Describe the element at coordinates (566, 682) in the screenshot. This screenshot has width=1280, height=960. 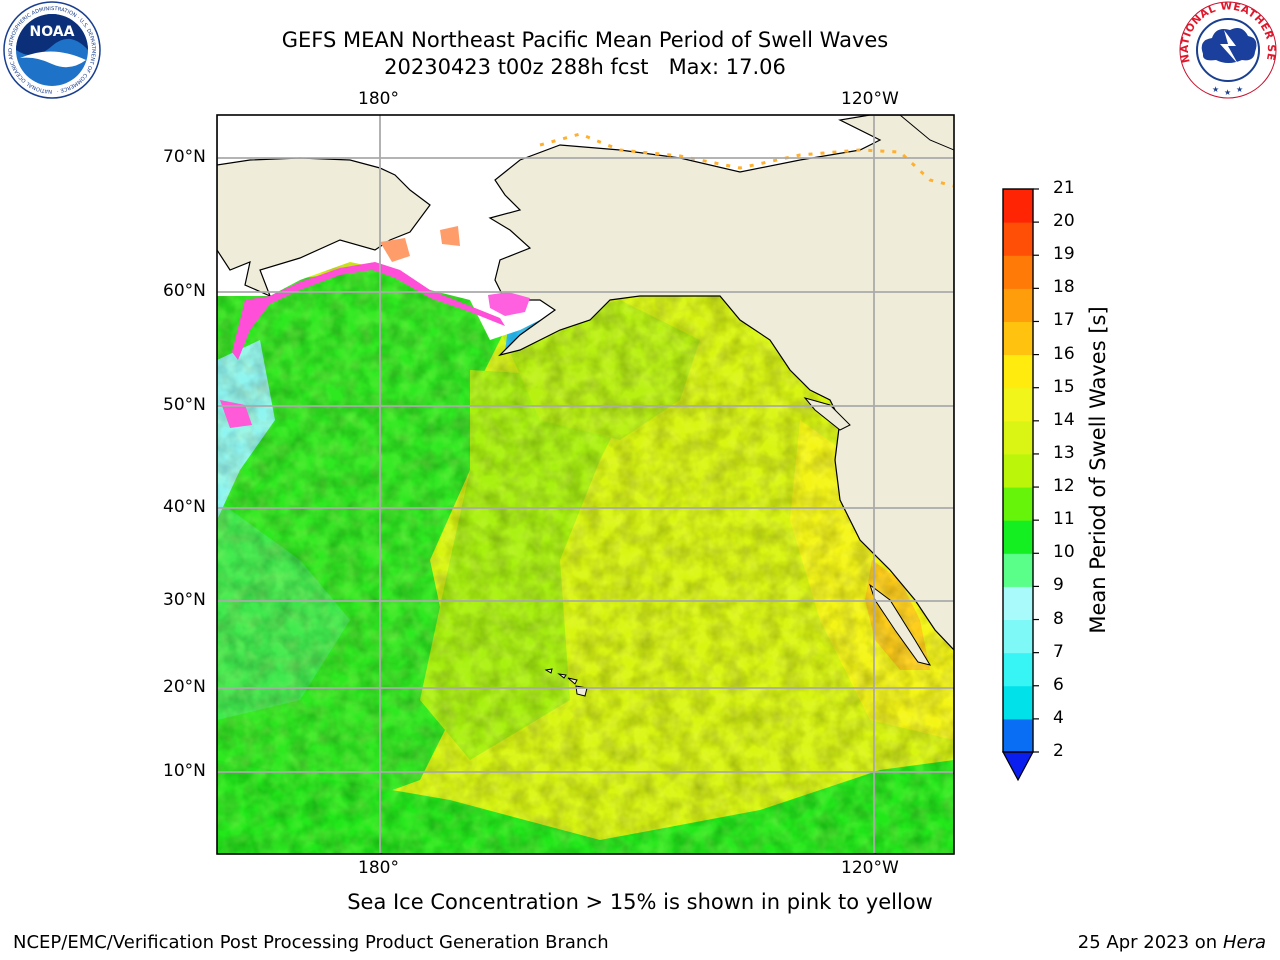
I see `land-hawaii` at that location.